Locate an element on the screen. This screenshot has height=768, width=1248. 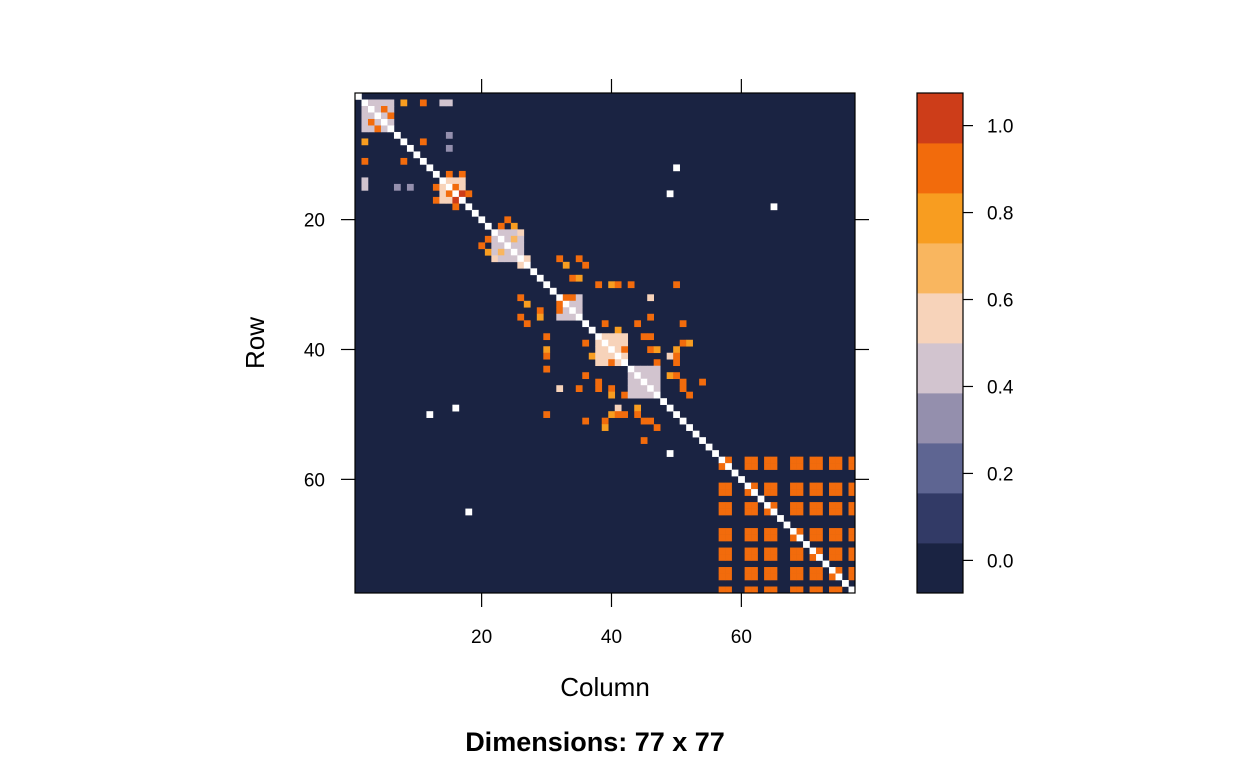
x-tick-label: 60 is located at coordinates (741, 637).